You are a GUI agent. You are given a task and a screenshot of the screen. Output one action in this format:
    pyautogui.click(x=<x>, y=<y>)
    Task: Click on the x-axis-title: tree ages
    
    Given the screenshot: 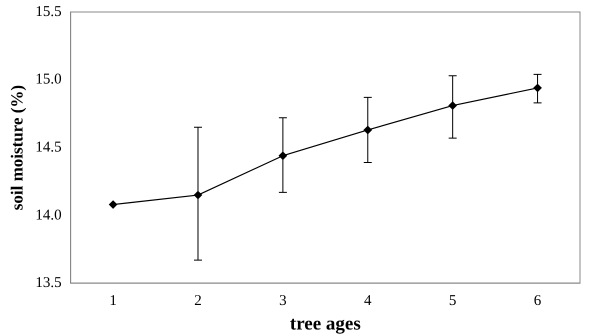 What is the action you would take?
    pyautogui.click(x=325, y=324)
    